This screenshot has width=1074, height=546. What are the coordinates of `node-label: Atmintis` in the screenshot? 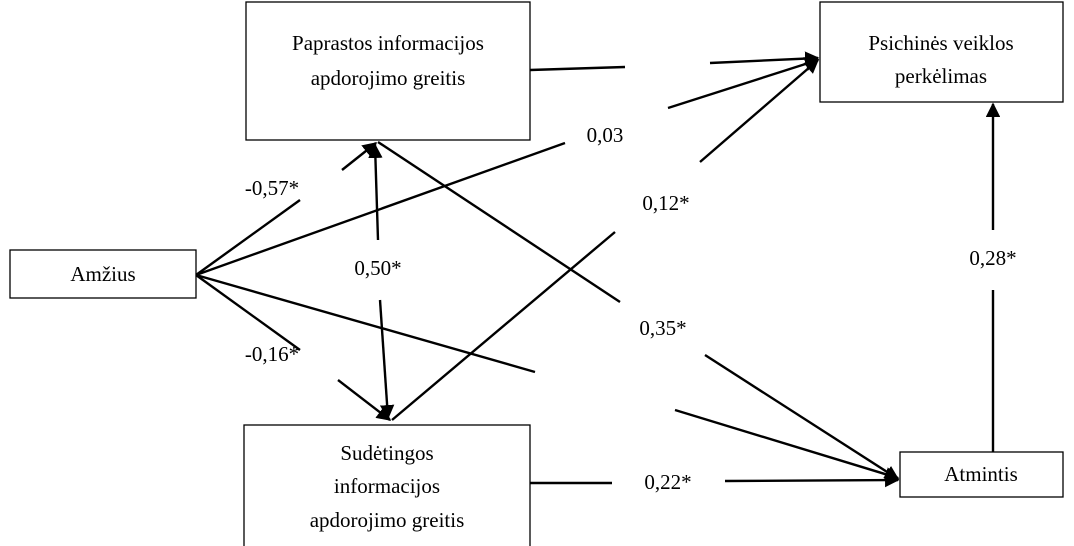 It's located at (981, 474).